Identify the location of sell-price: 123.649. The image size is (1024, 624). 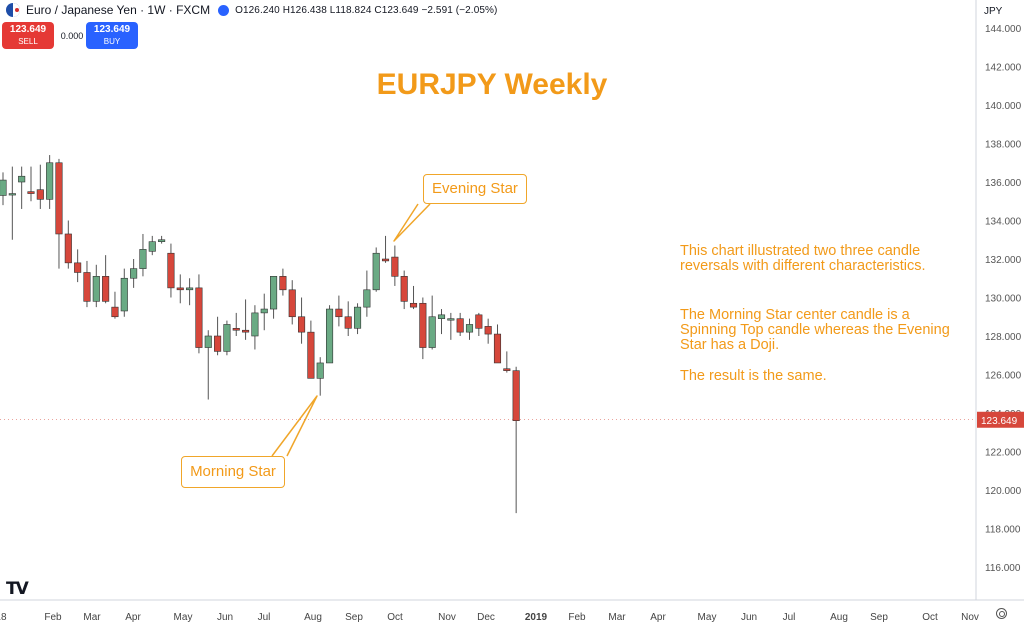
(28, 29).